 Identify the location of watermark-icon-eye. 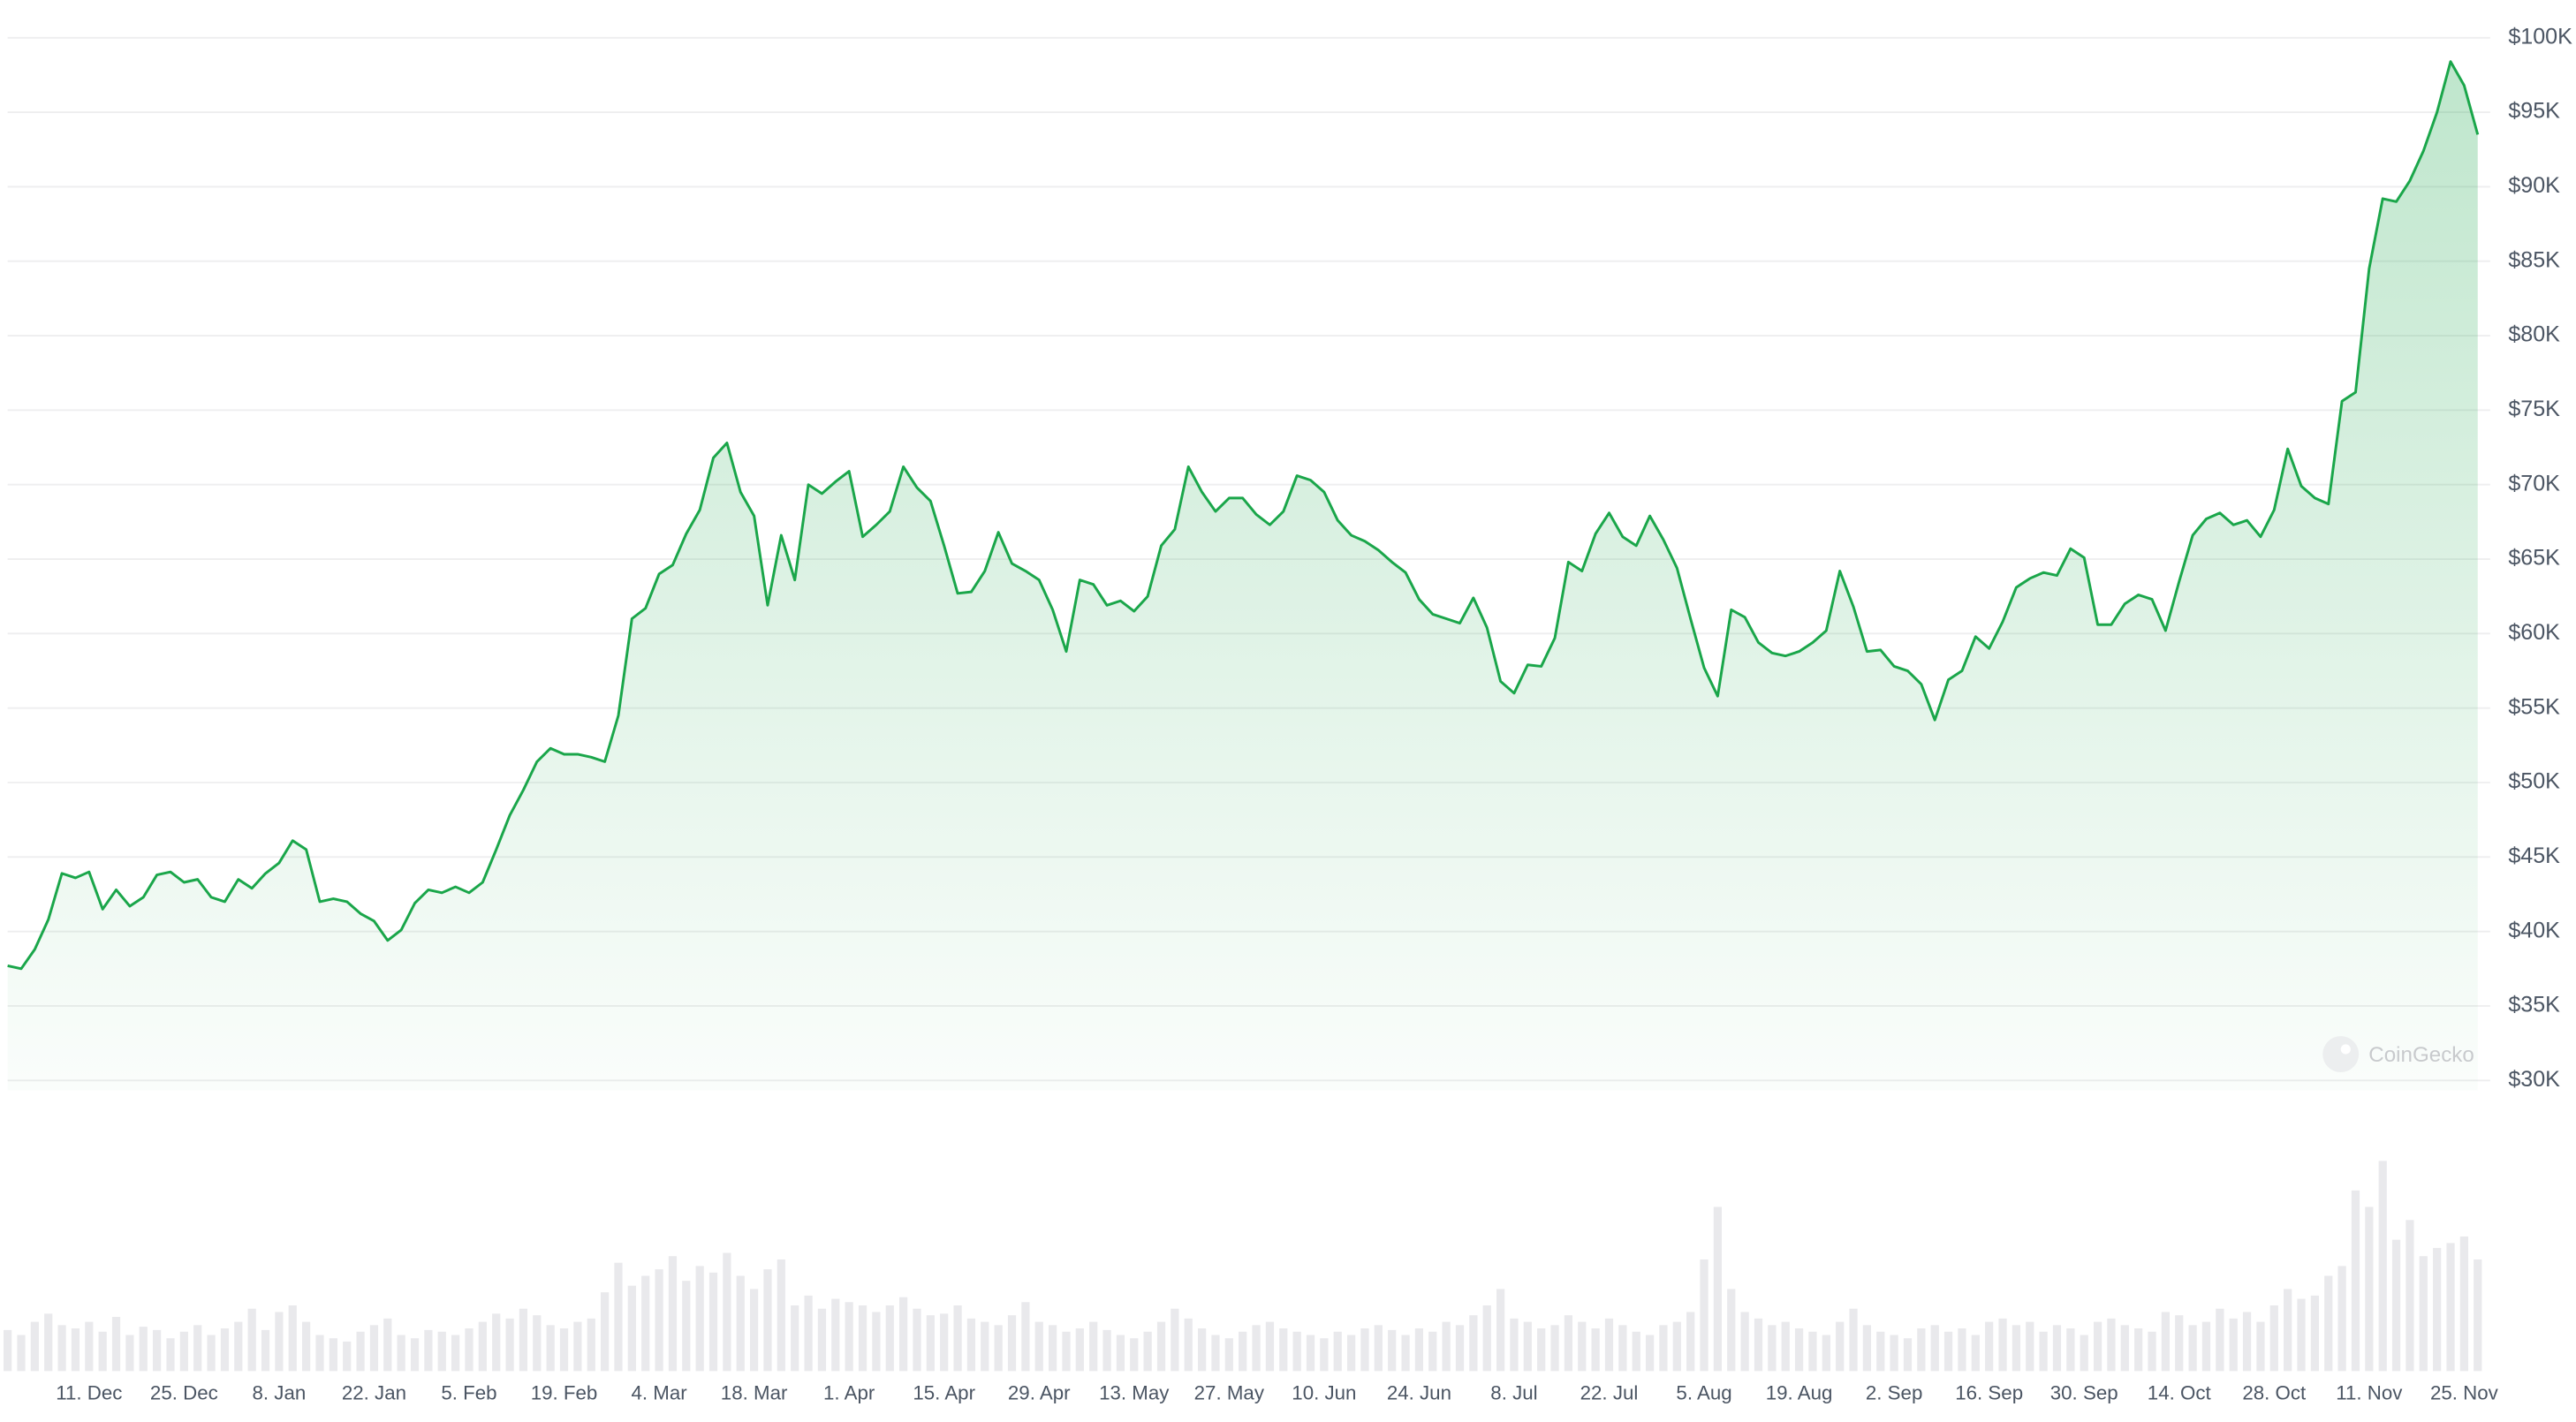
(2345, 1049).